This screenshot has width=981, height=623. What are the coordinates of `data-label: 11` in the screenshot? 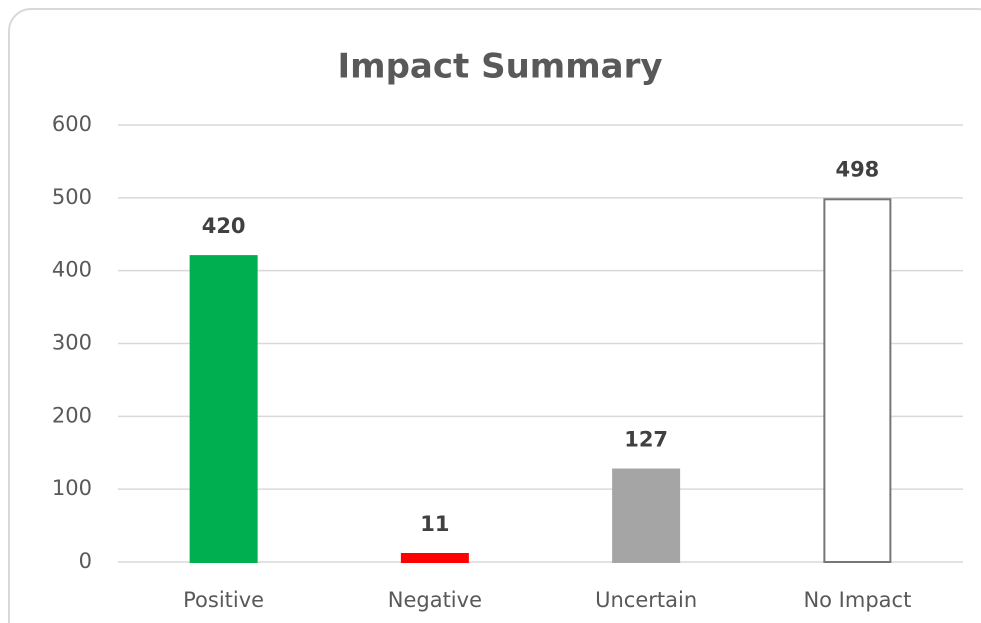 It's located at (434, 524).